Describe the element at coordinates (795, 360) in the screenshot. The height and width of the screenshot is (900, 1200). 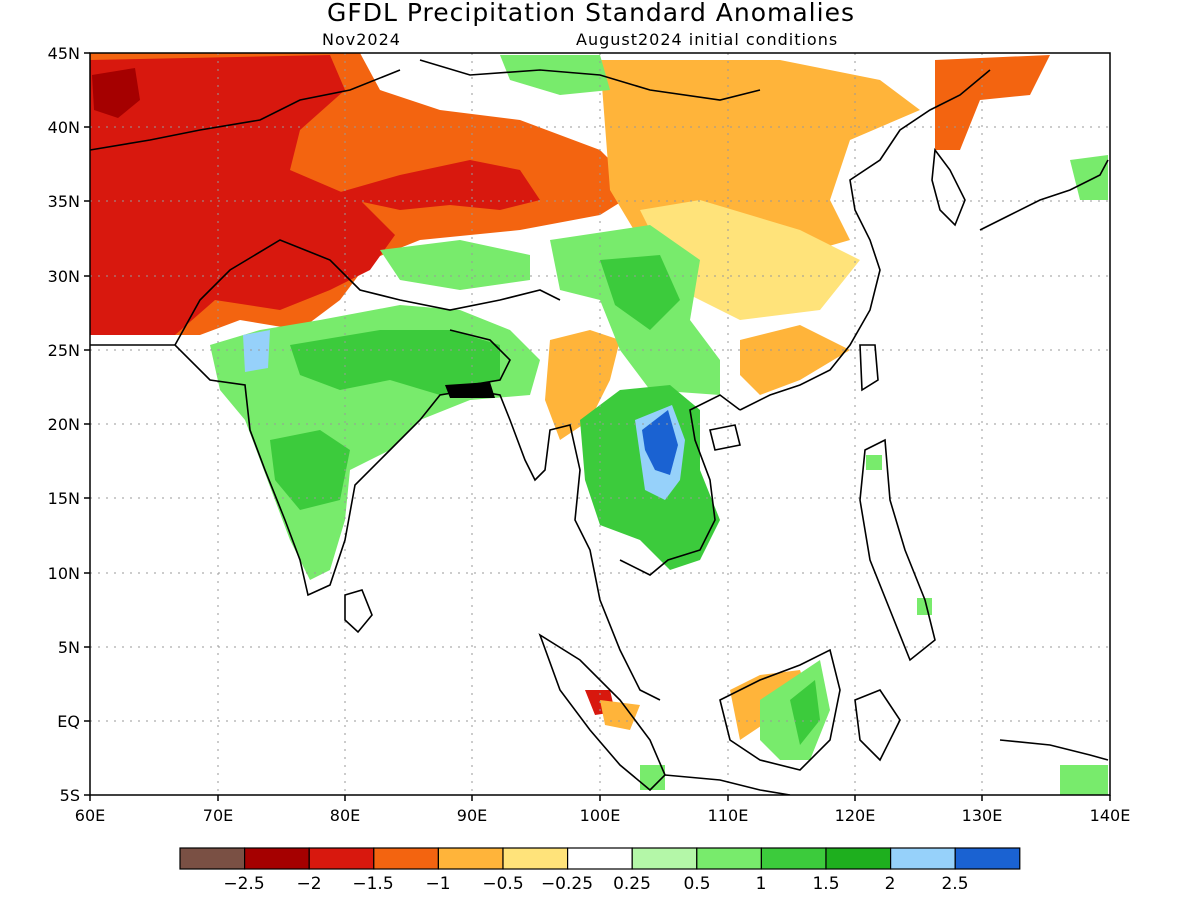
I see `dry-region-southchina` at that location.